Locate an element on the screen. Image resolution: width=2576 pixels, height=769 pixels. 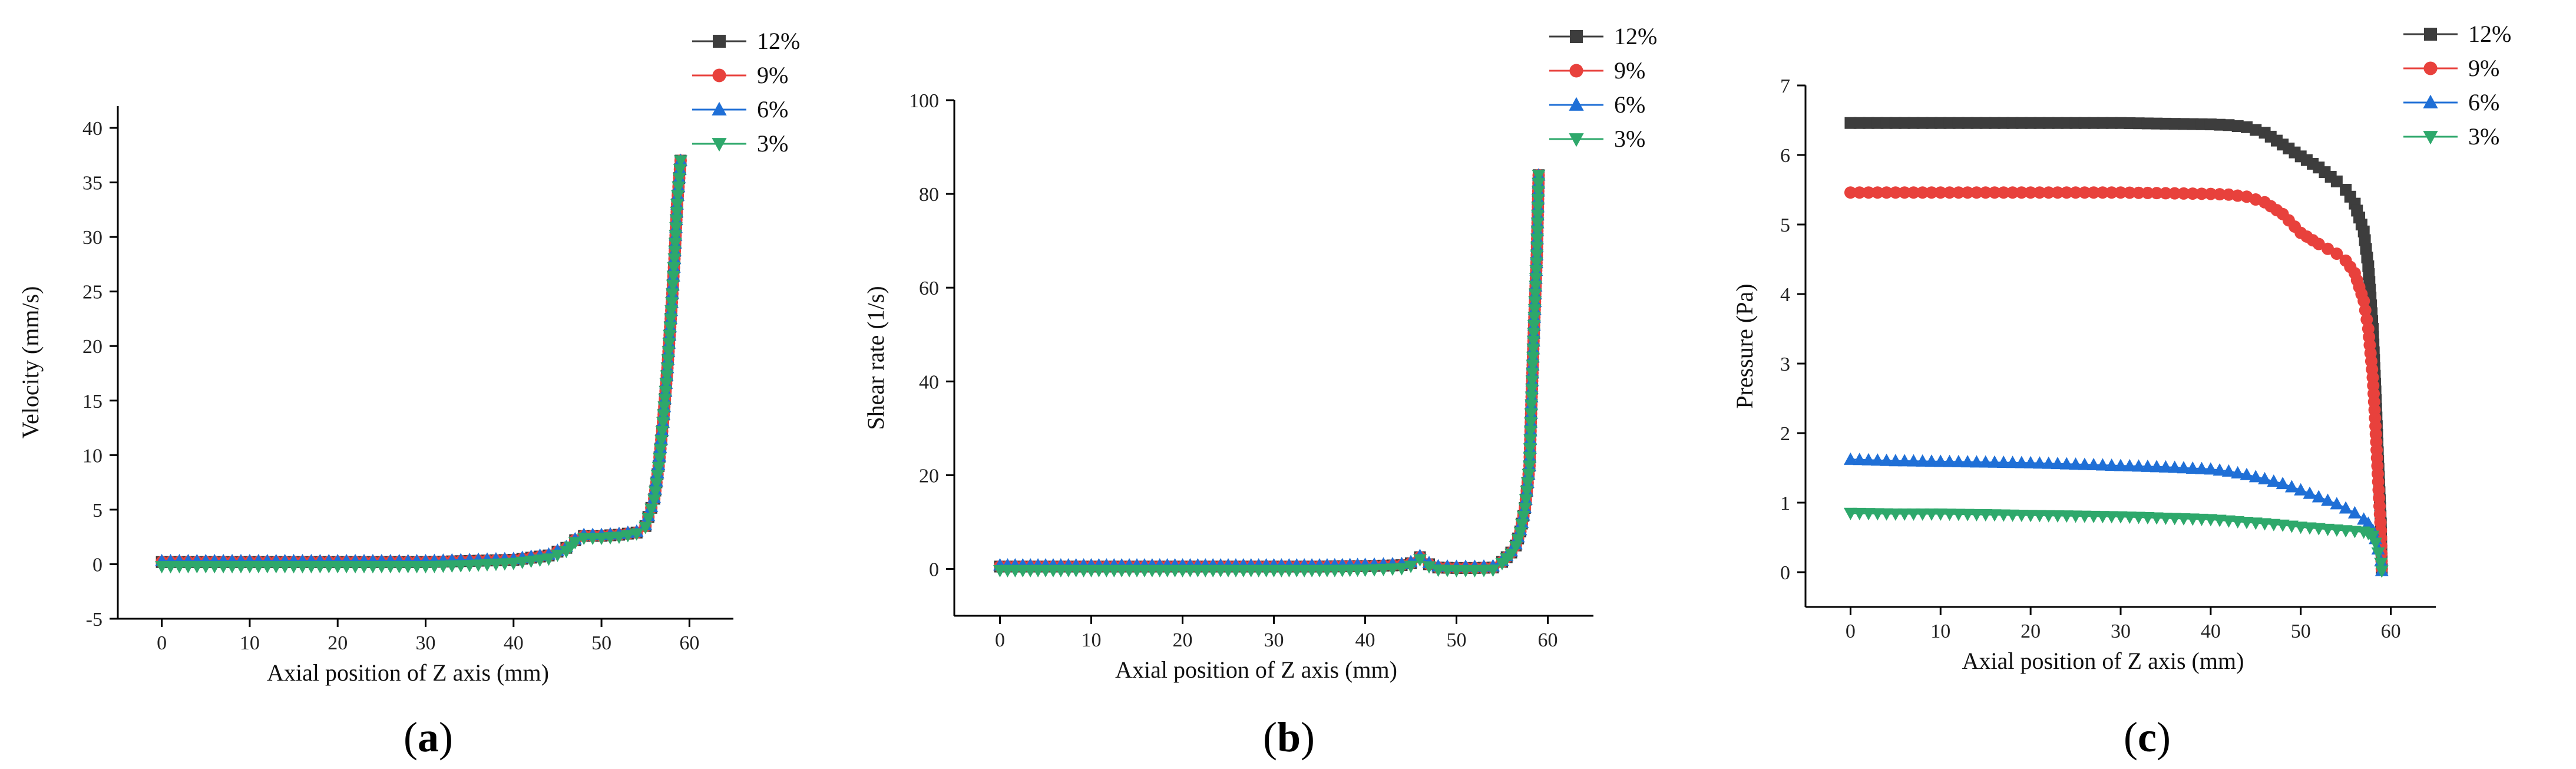
x-axis-title: Axial position of Z axis (mm) is located at coordinates (408, 672).